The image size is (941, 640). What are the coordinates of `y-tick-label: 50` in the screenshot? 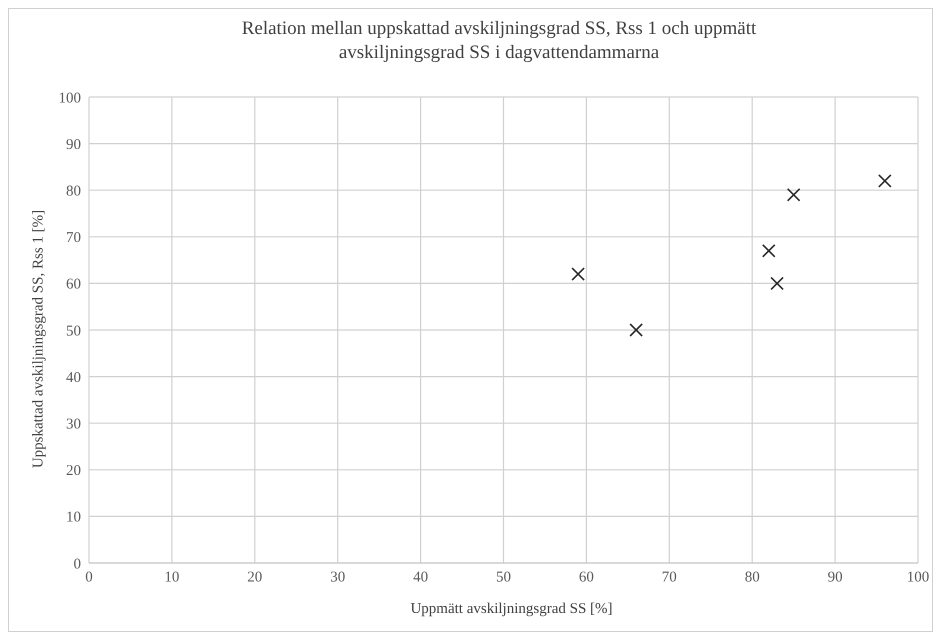 It's located at (73, 331).